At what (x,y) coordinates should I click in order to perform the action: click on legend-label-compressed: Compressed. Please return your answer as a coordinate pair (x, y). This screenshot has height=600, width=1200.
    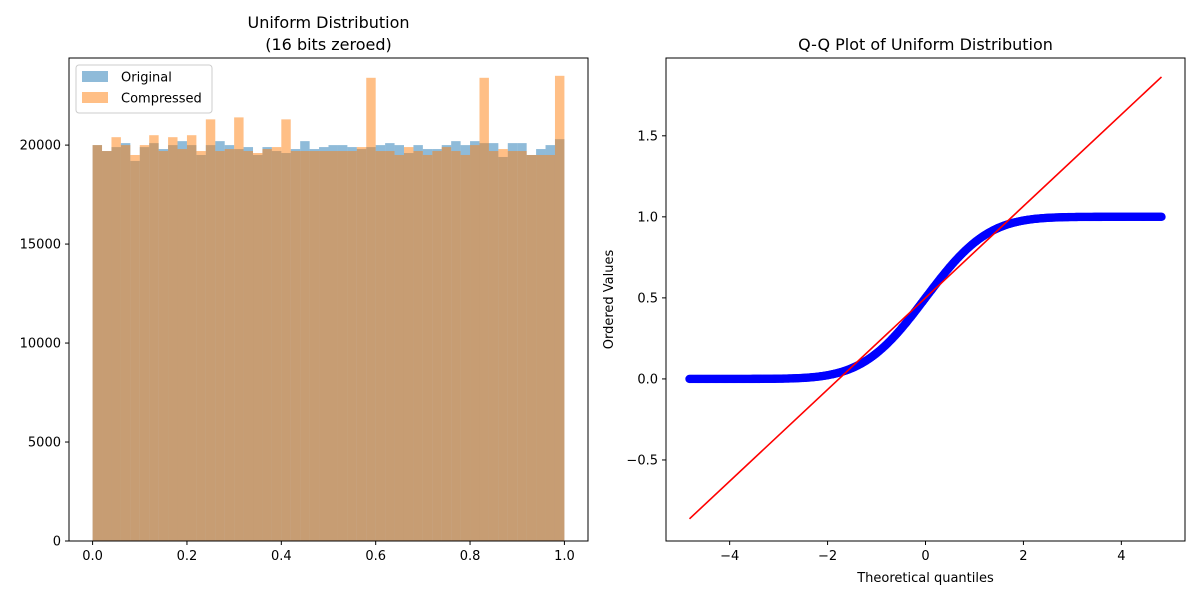
    Looking at the image, I should click on (161, 99).